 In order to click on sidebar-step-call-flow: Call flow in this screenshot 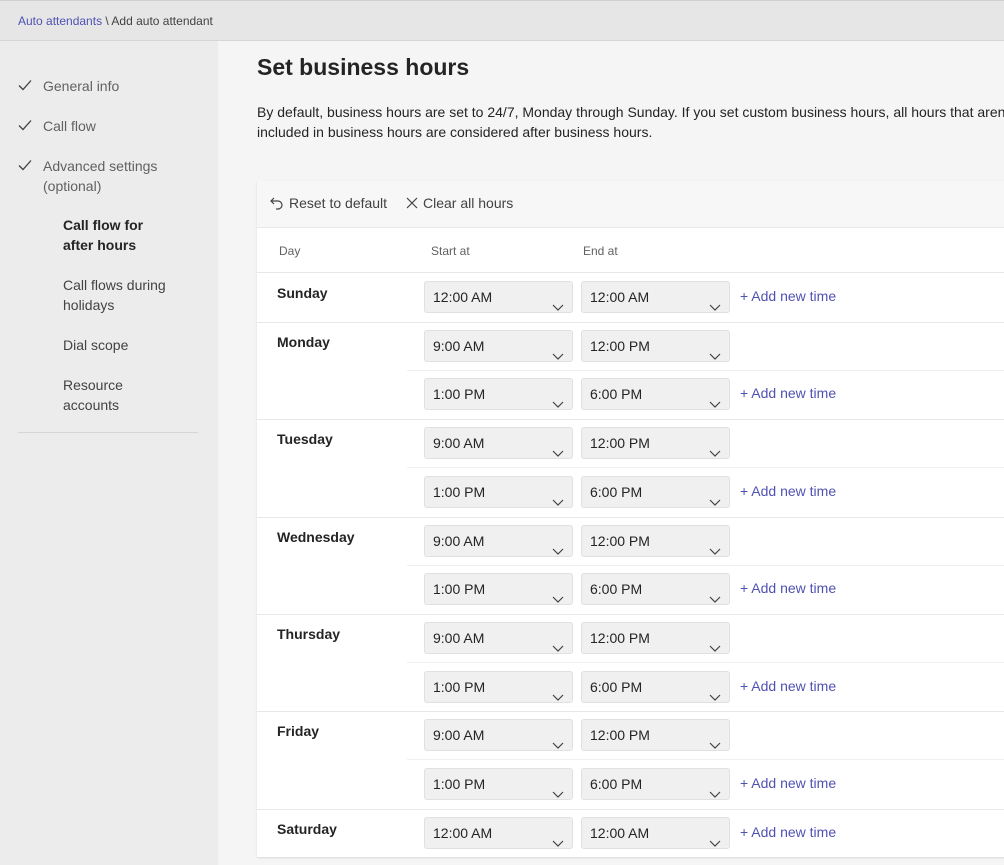, I will do `click(95, 126)`.